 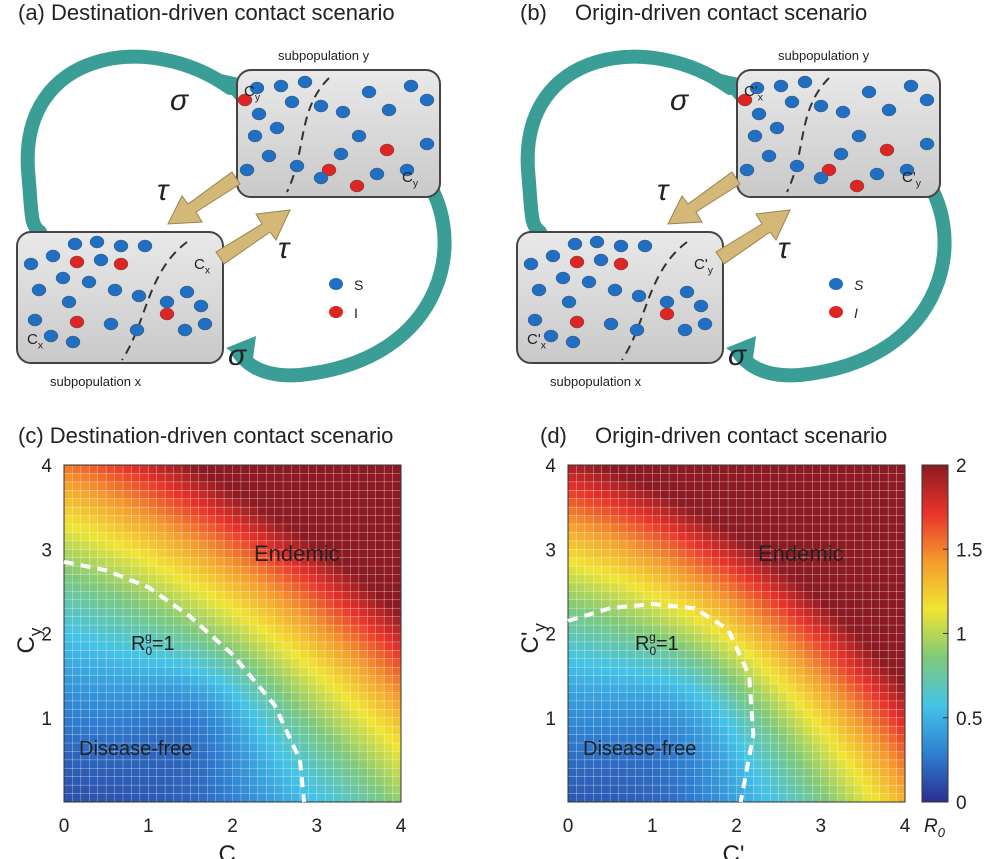 I want to click on panel-c-title-text: Destination-driven contact scenario, so click(x=221, y=435).